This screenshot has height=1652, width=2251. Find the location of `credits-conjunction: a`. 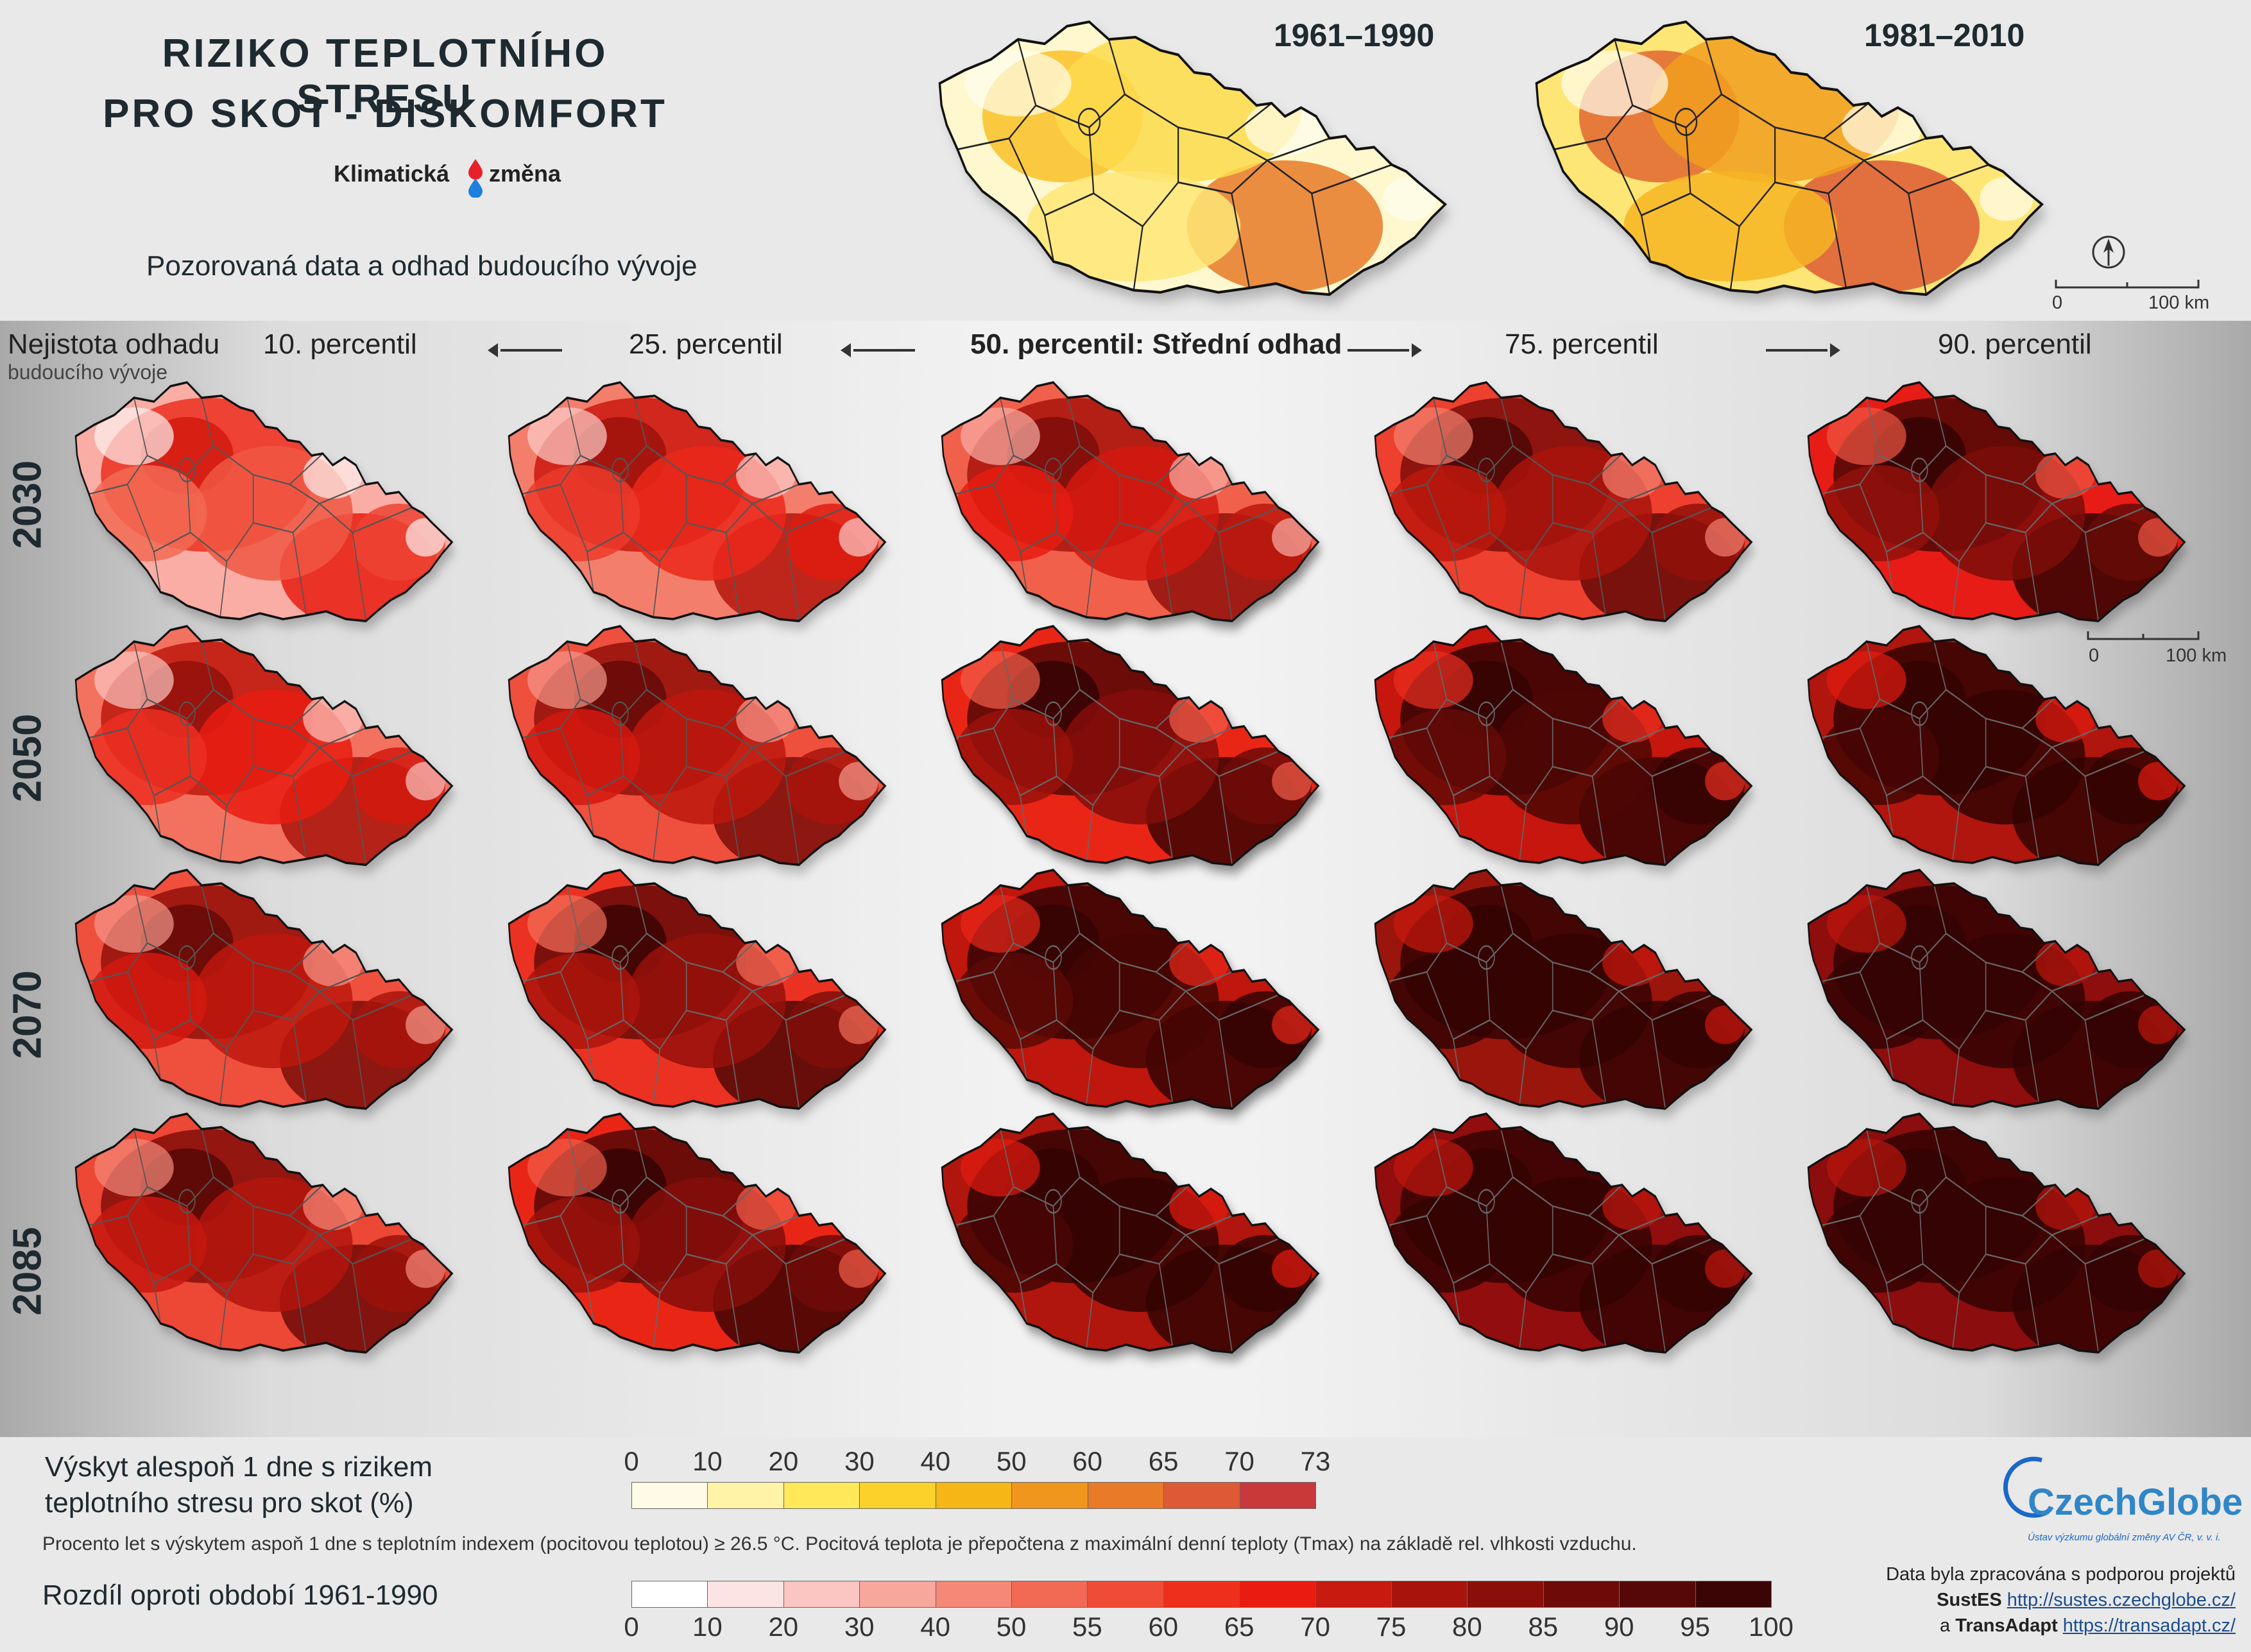

credits-conjunction: a is located at coordinates (1945, 1625).